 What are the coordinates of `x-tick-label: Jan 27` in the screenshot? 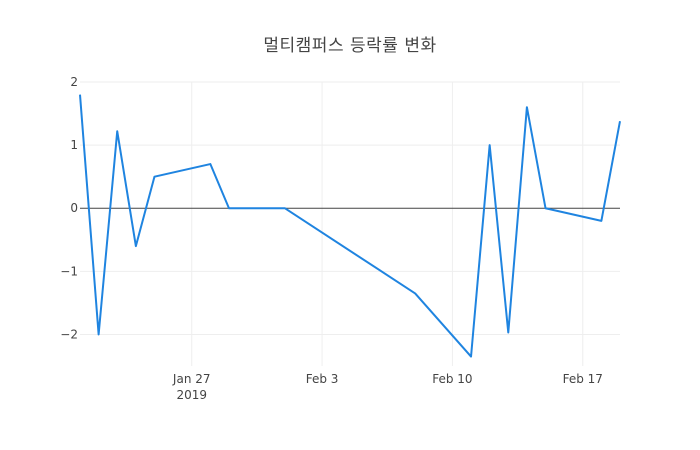 It's located at (191, 379).